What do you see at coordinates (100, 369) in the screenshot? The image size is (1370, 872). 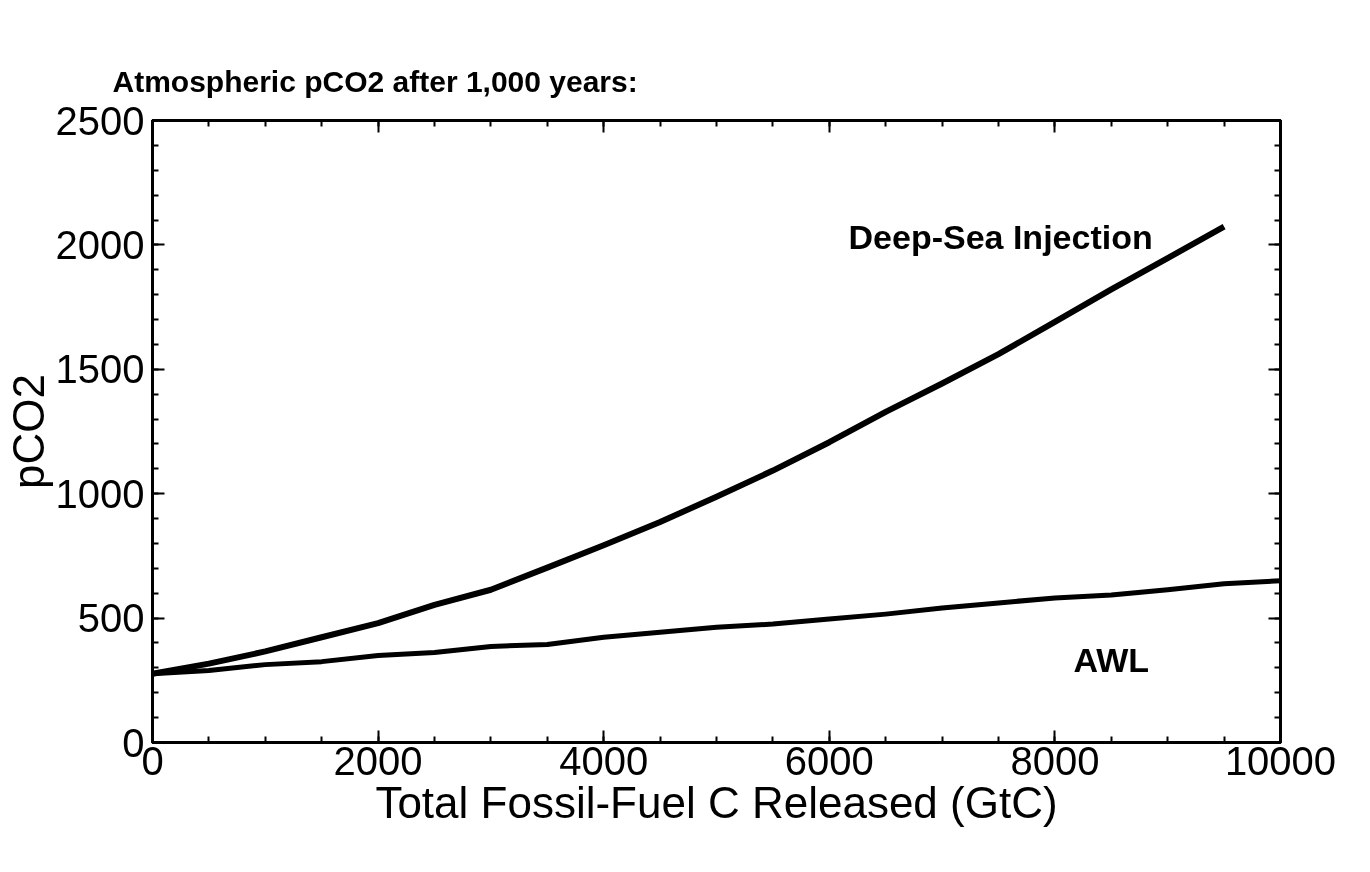 I see `y-tick-label: 1500` at bounding box center [100, 369].